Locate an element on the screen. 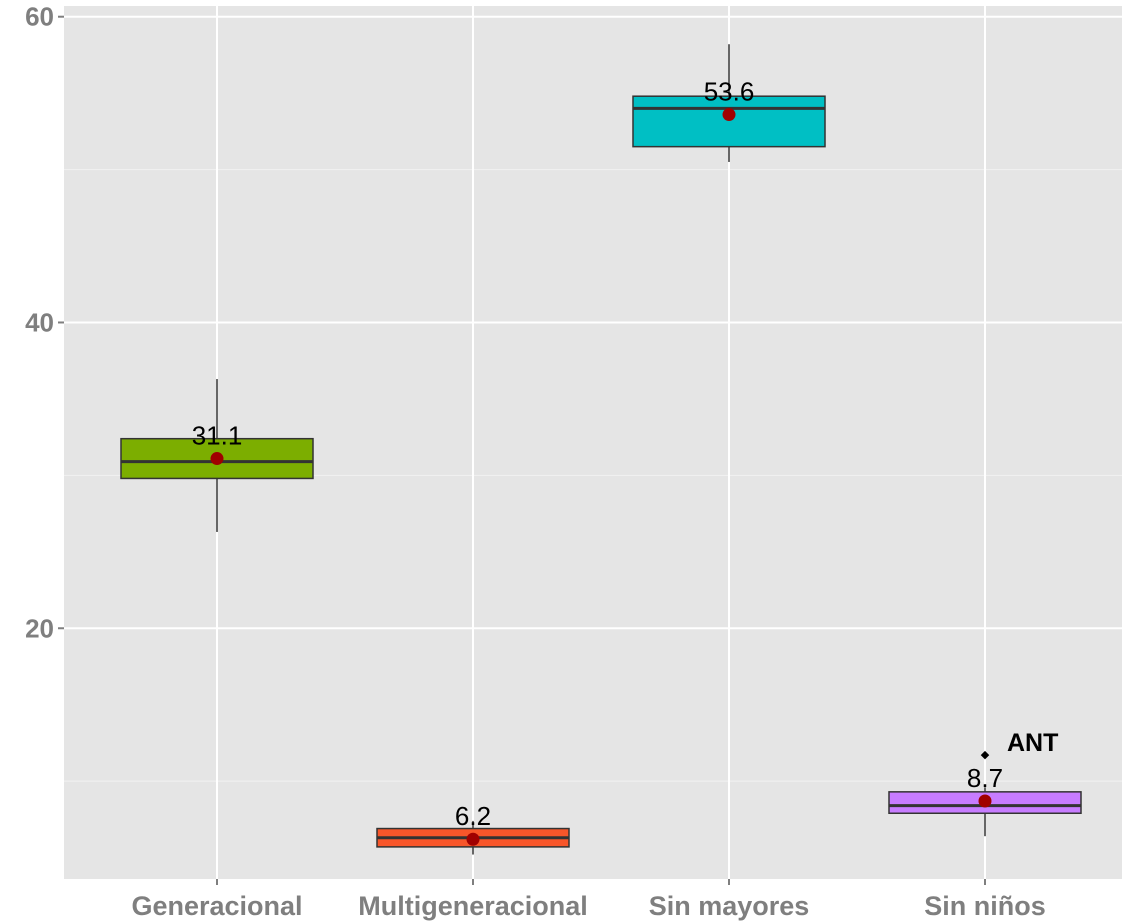  box is located at coordinates (729, 121).